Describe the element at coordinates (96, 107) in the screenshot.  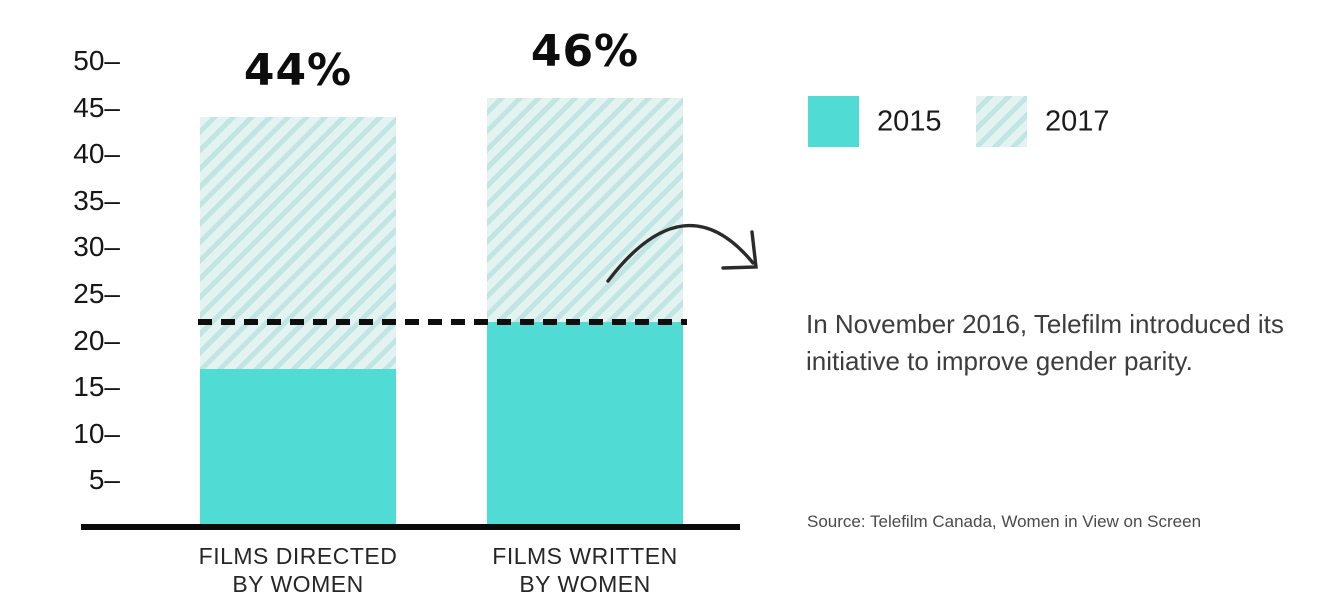
I see `y-axis-tick-label: 45–` at that location.